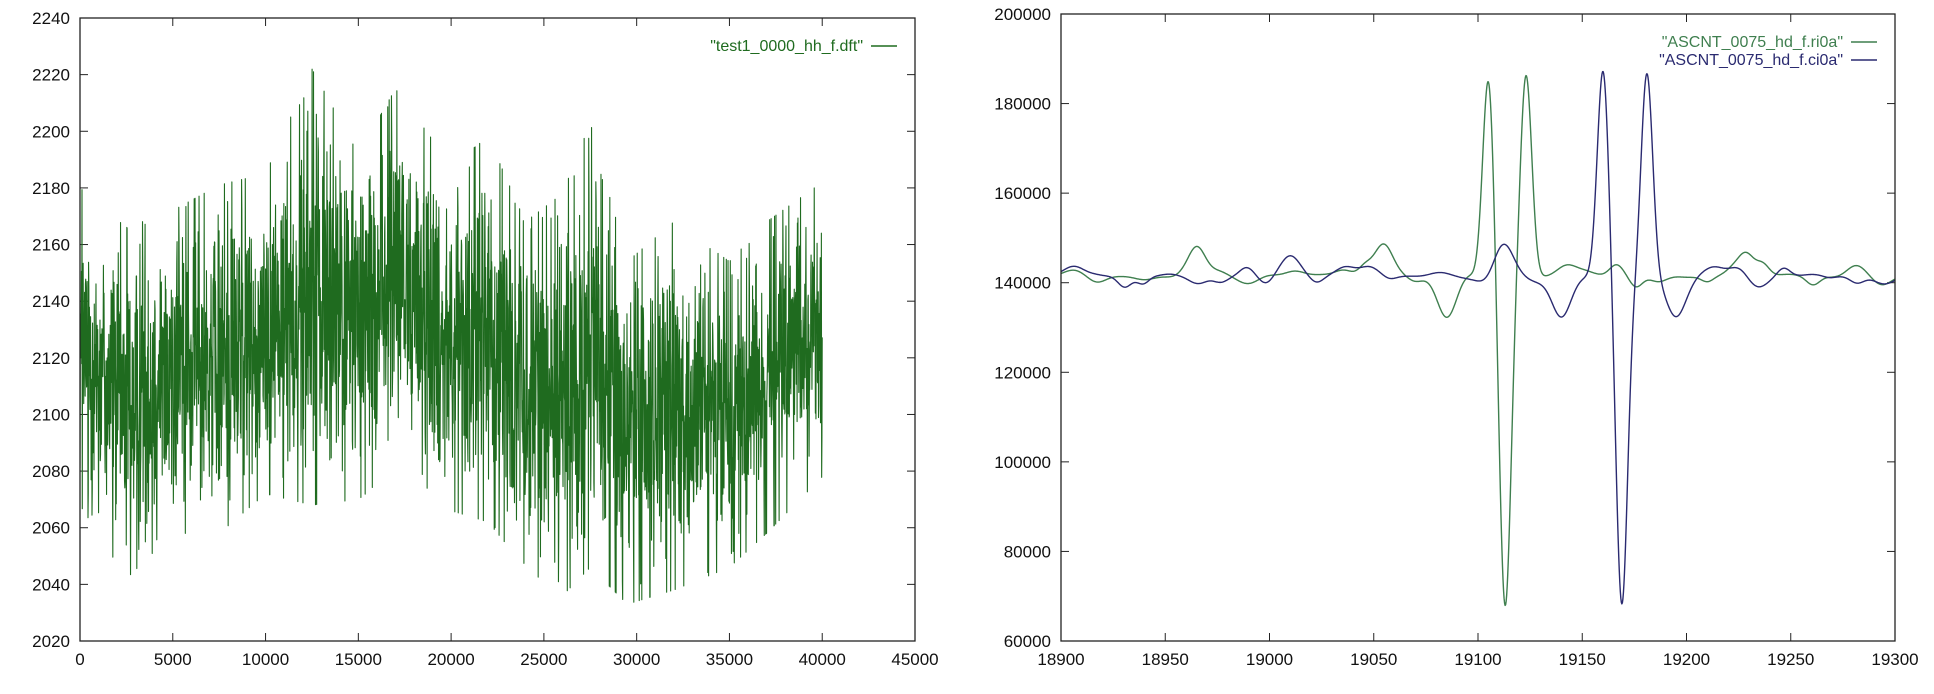 This screenshot has width=1934, height=694. Describe the element at coordinates (51, 528) in the screenshot. I see `y-tick-label: 2060` at that location.